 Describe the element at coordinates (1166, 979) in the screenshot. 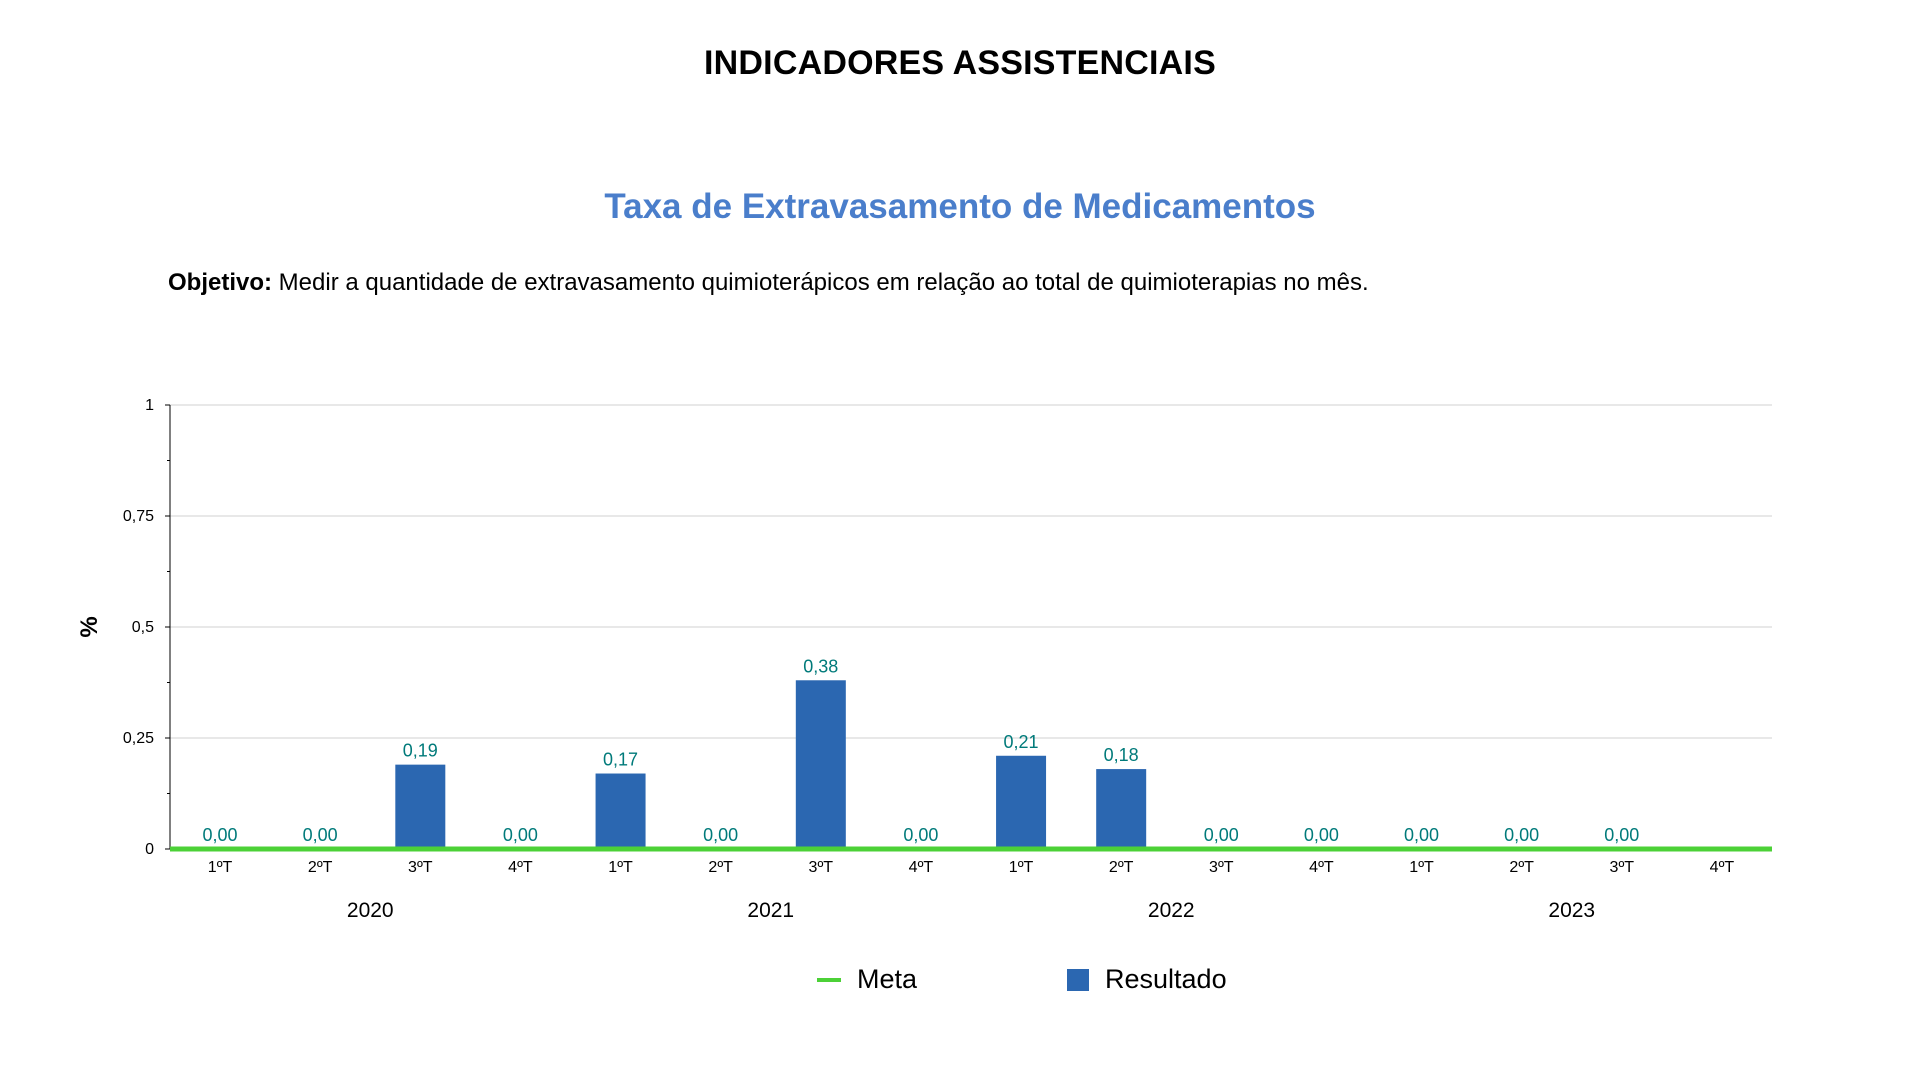

I see `legend-resultado-label: Resultado` at that location.